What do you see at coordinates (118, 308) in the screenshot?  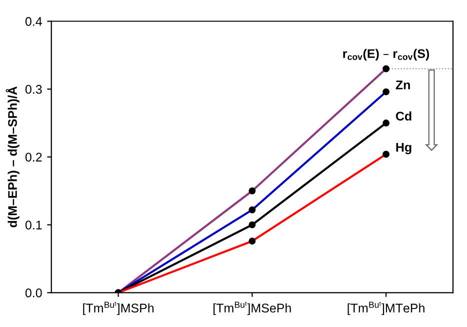 I see `x-tick-label: [Tm$^{Buᵗ}$]MSPh` at bounding box center [118, 308].